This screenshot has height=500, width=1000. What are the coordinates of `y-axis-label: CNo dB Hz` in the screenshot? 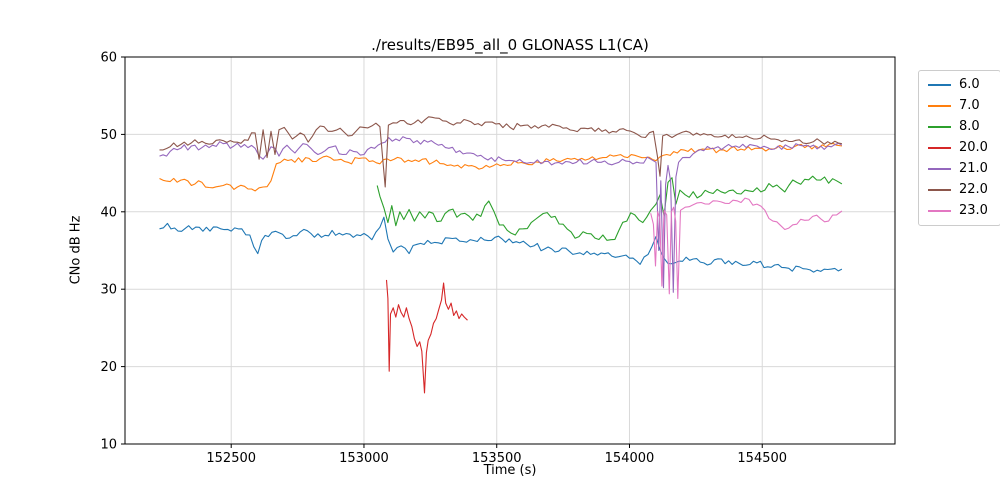 It's located at (76, 250).